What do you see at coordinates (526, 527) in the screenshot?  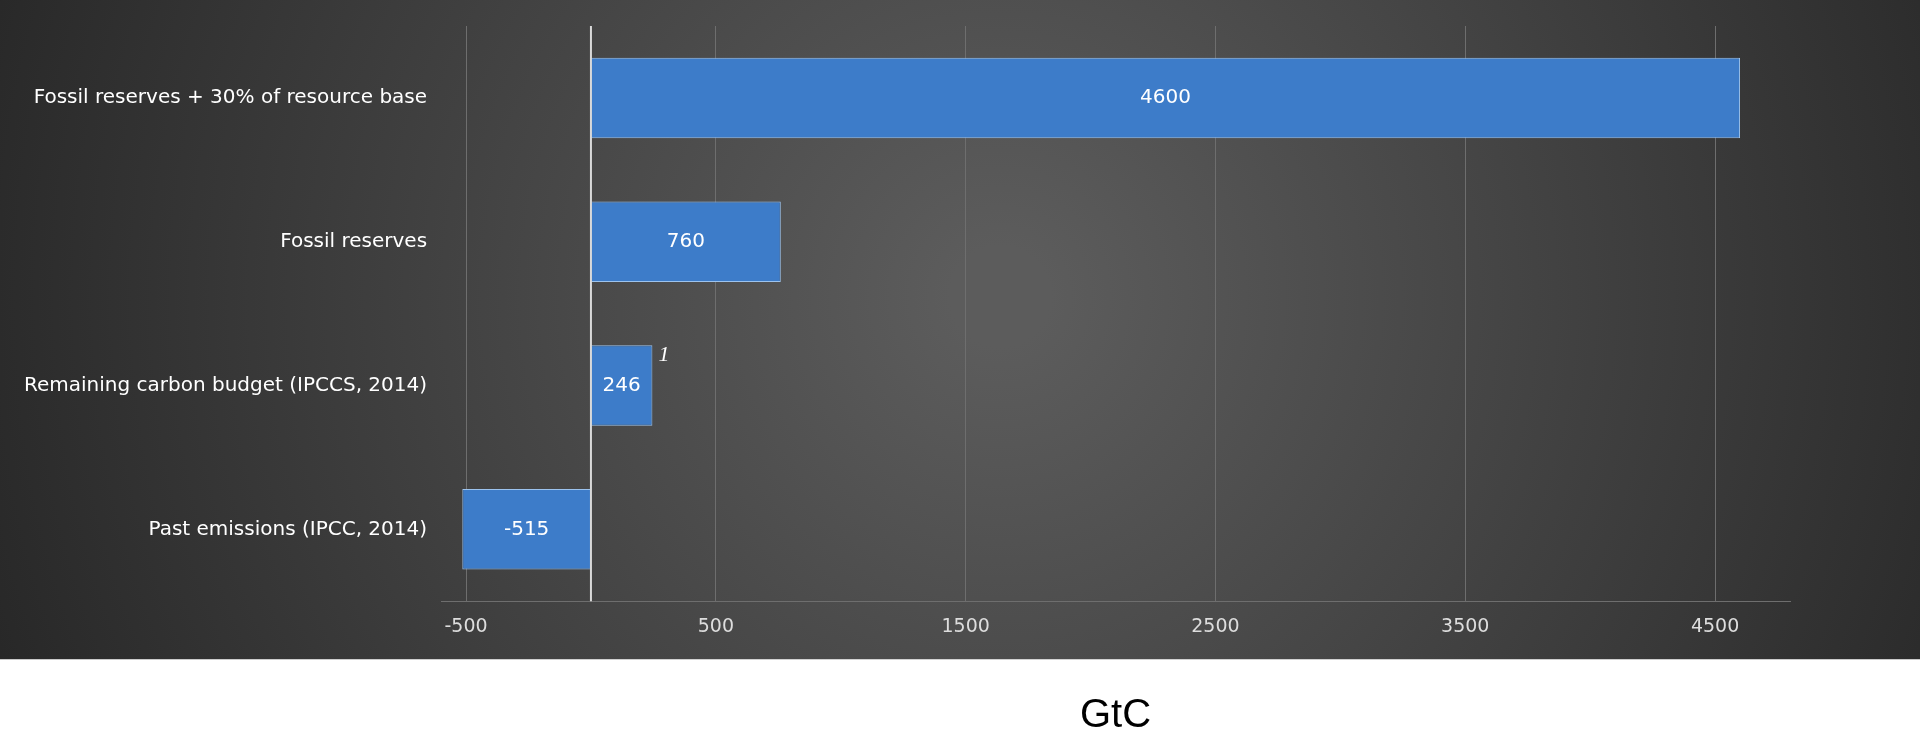 I see `data-label: -515` at bounding box center [526, 527].